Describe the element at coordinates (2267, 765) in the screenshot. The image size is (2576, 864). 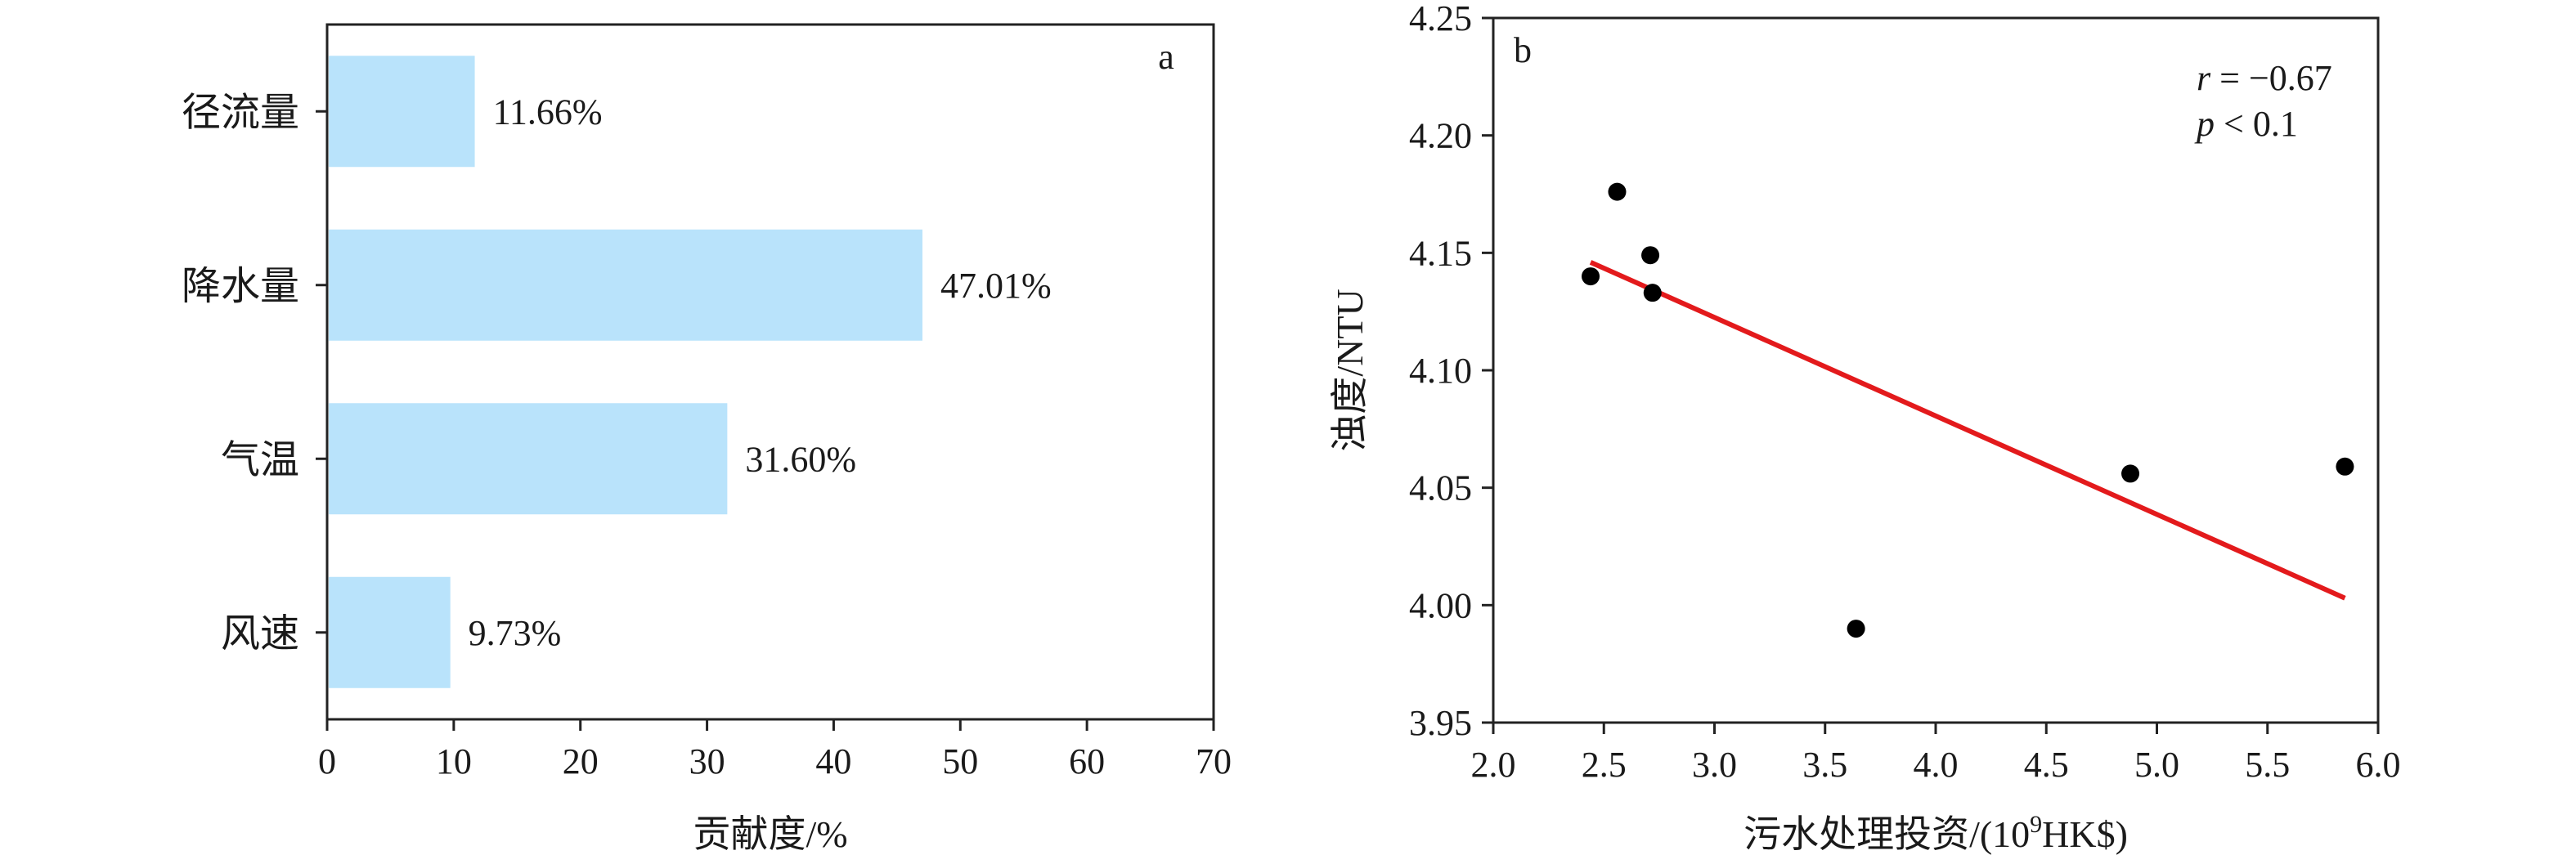
I see `x-tick-label: 5.5` at that location.